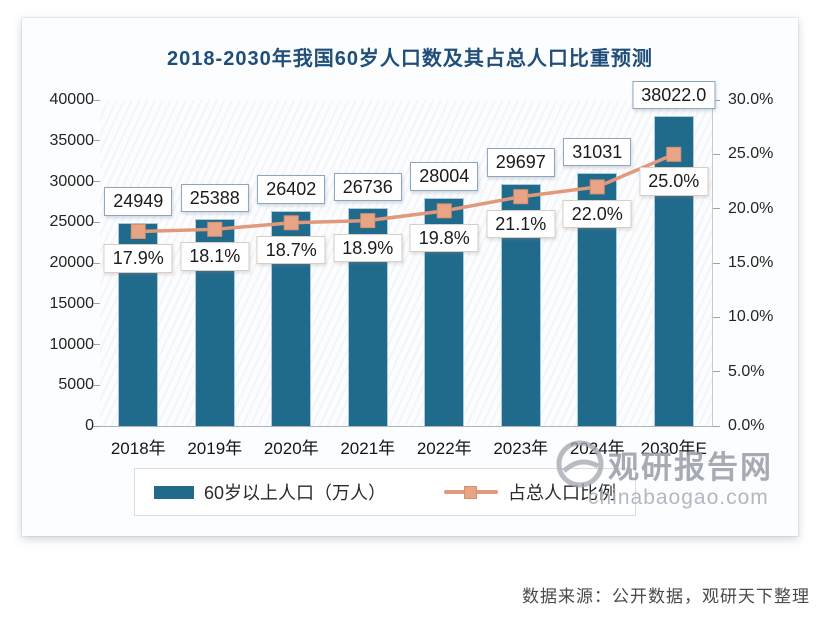  I want to click on x-axis-label: 2021年, so click(368, 448).